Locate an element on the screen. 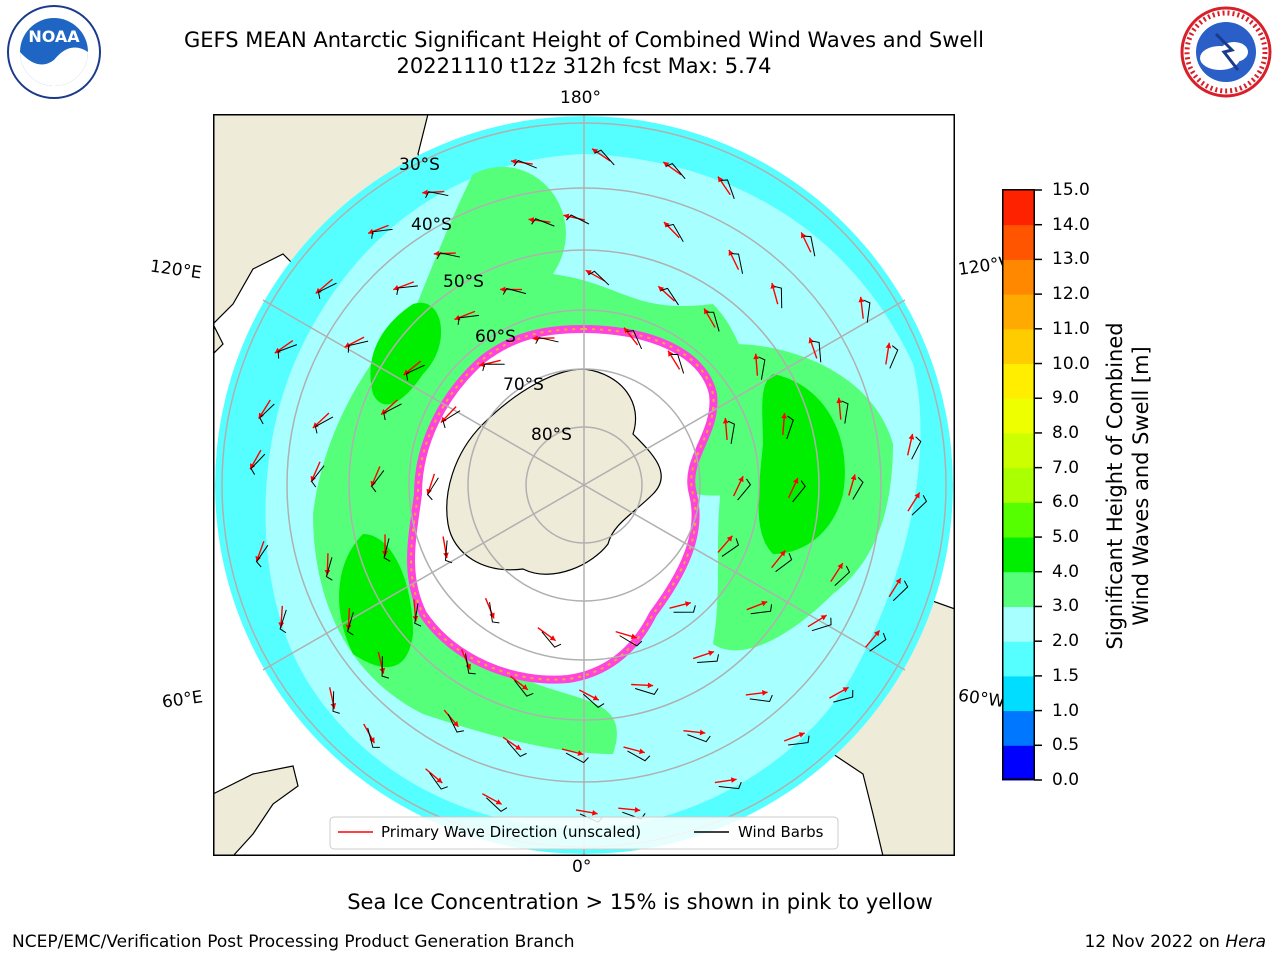 The height and width of the screenshot is (960, 1280). colorbar-tick-label: 3.0 is located at coordinates (1066, 606).